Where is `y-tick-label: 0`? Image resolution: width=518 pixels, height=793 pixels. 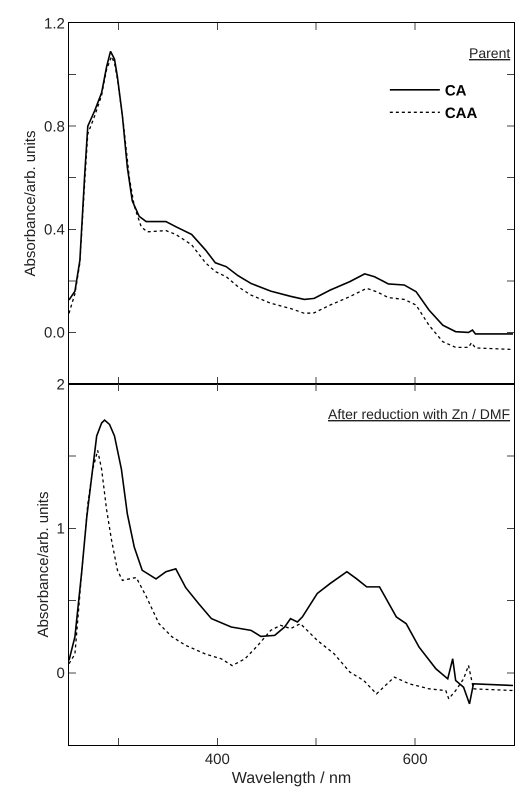 y-tick-label: 0 is located at coordinates (60, 673).